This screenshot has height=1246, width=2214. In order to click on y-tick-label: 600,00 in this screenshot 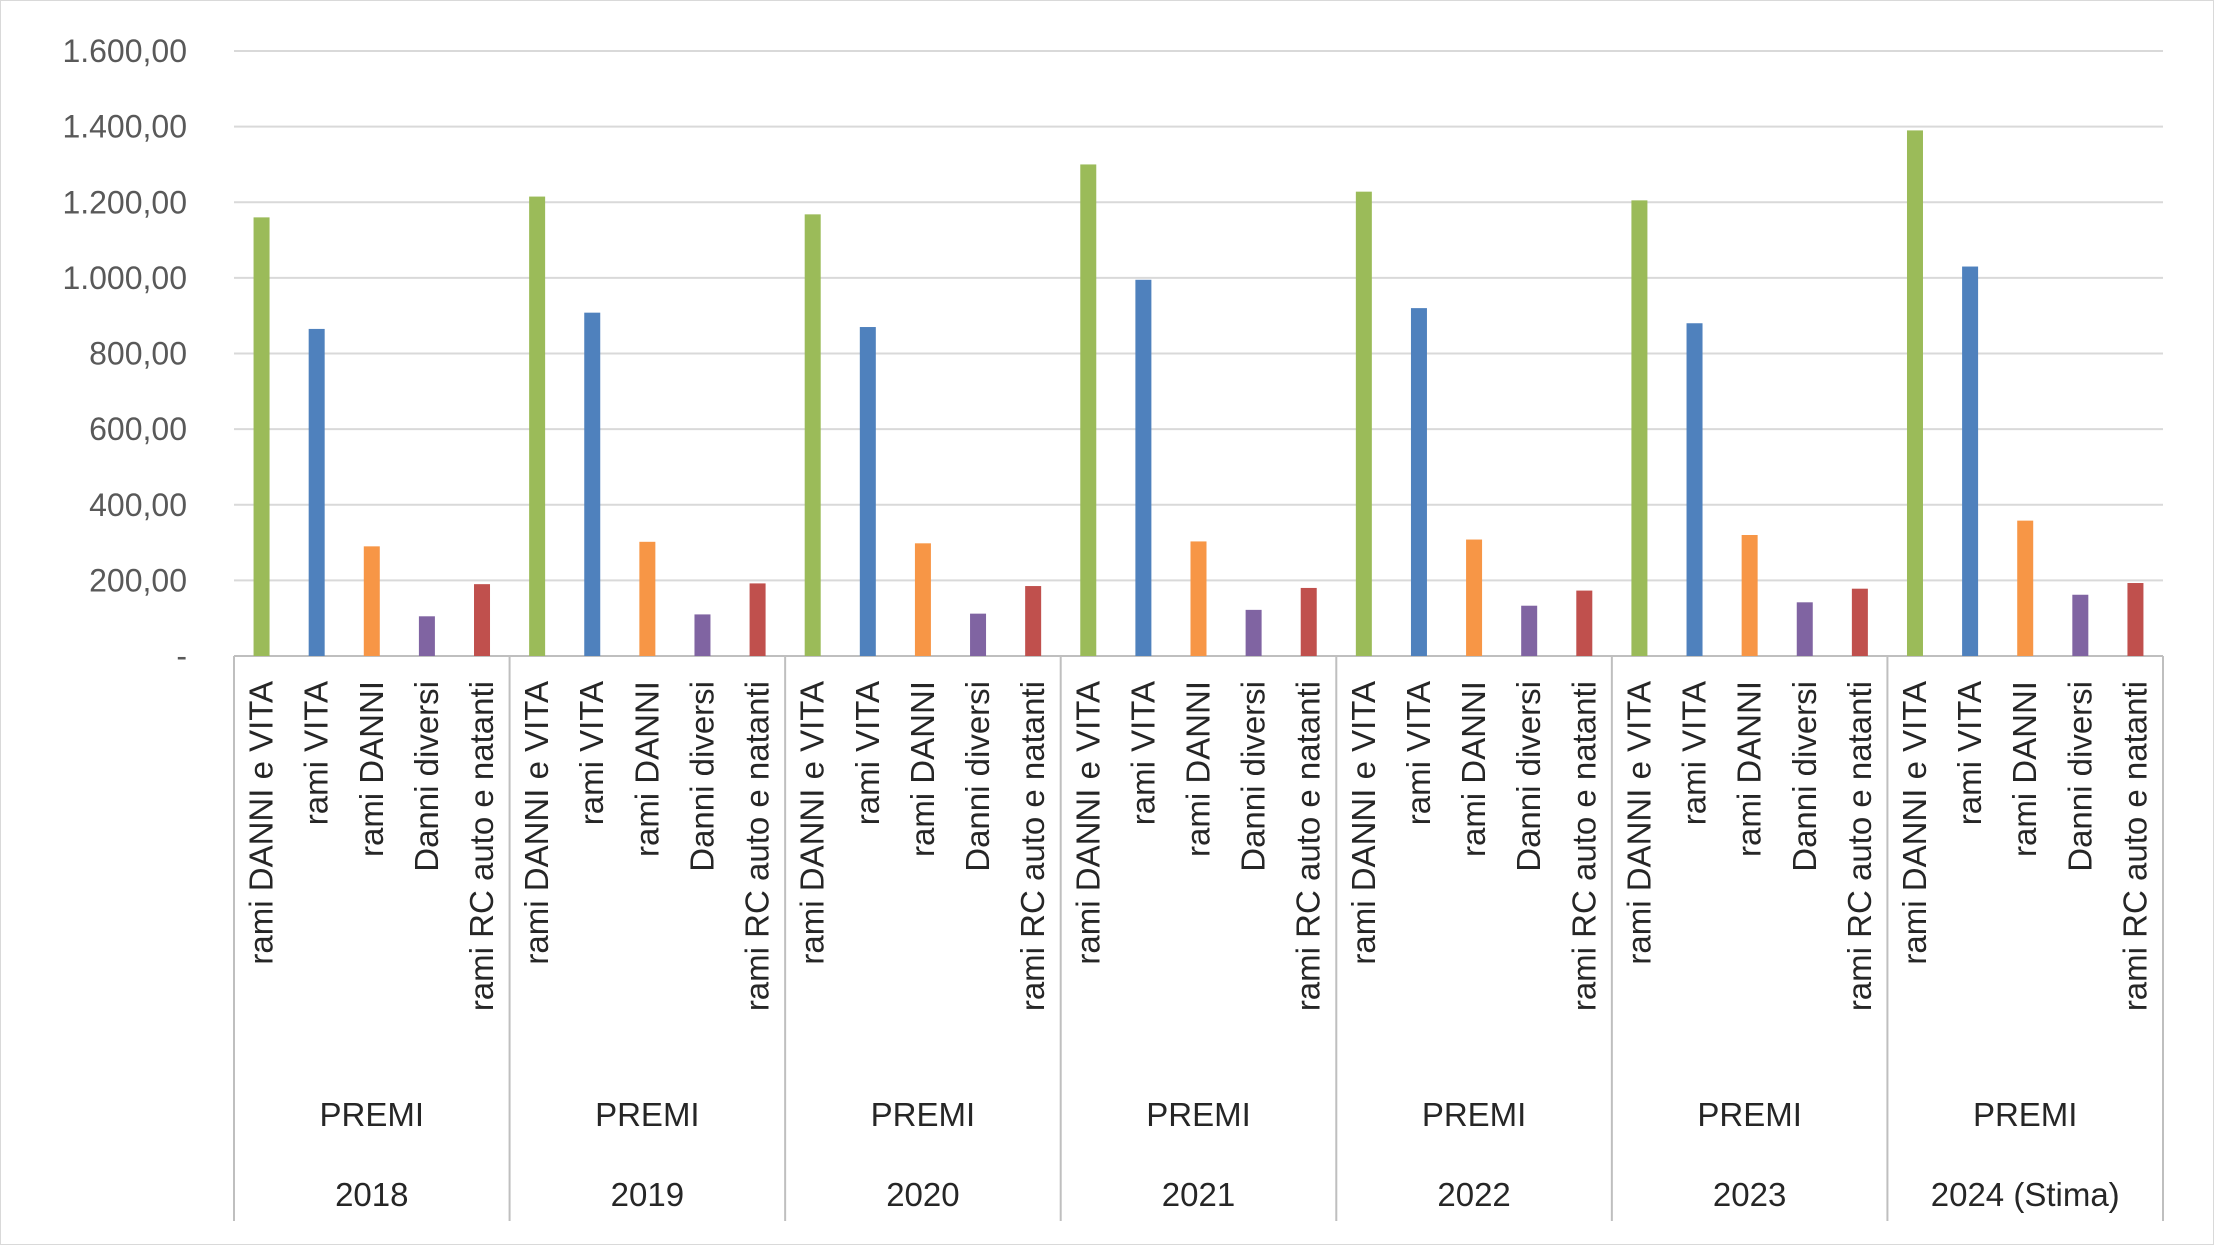, I will do `click(138, 429)`.